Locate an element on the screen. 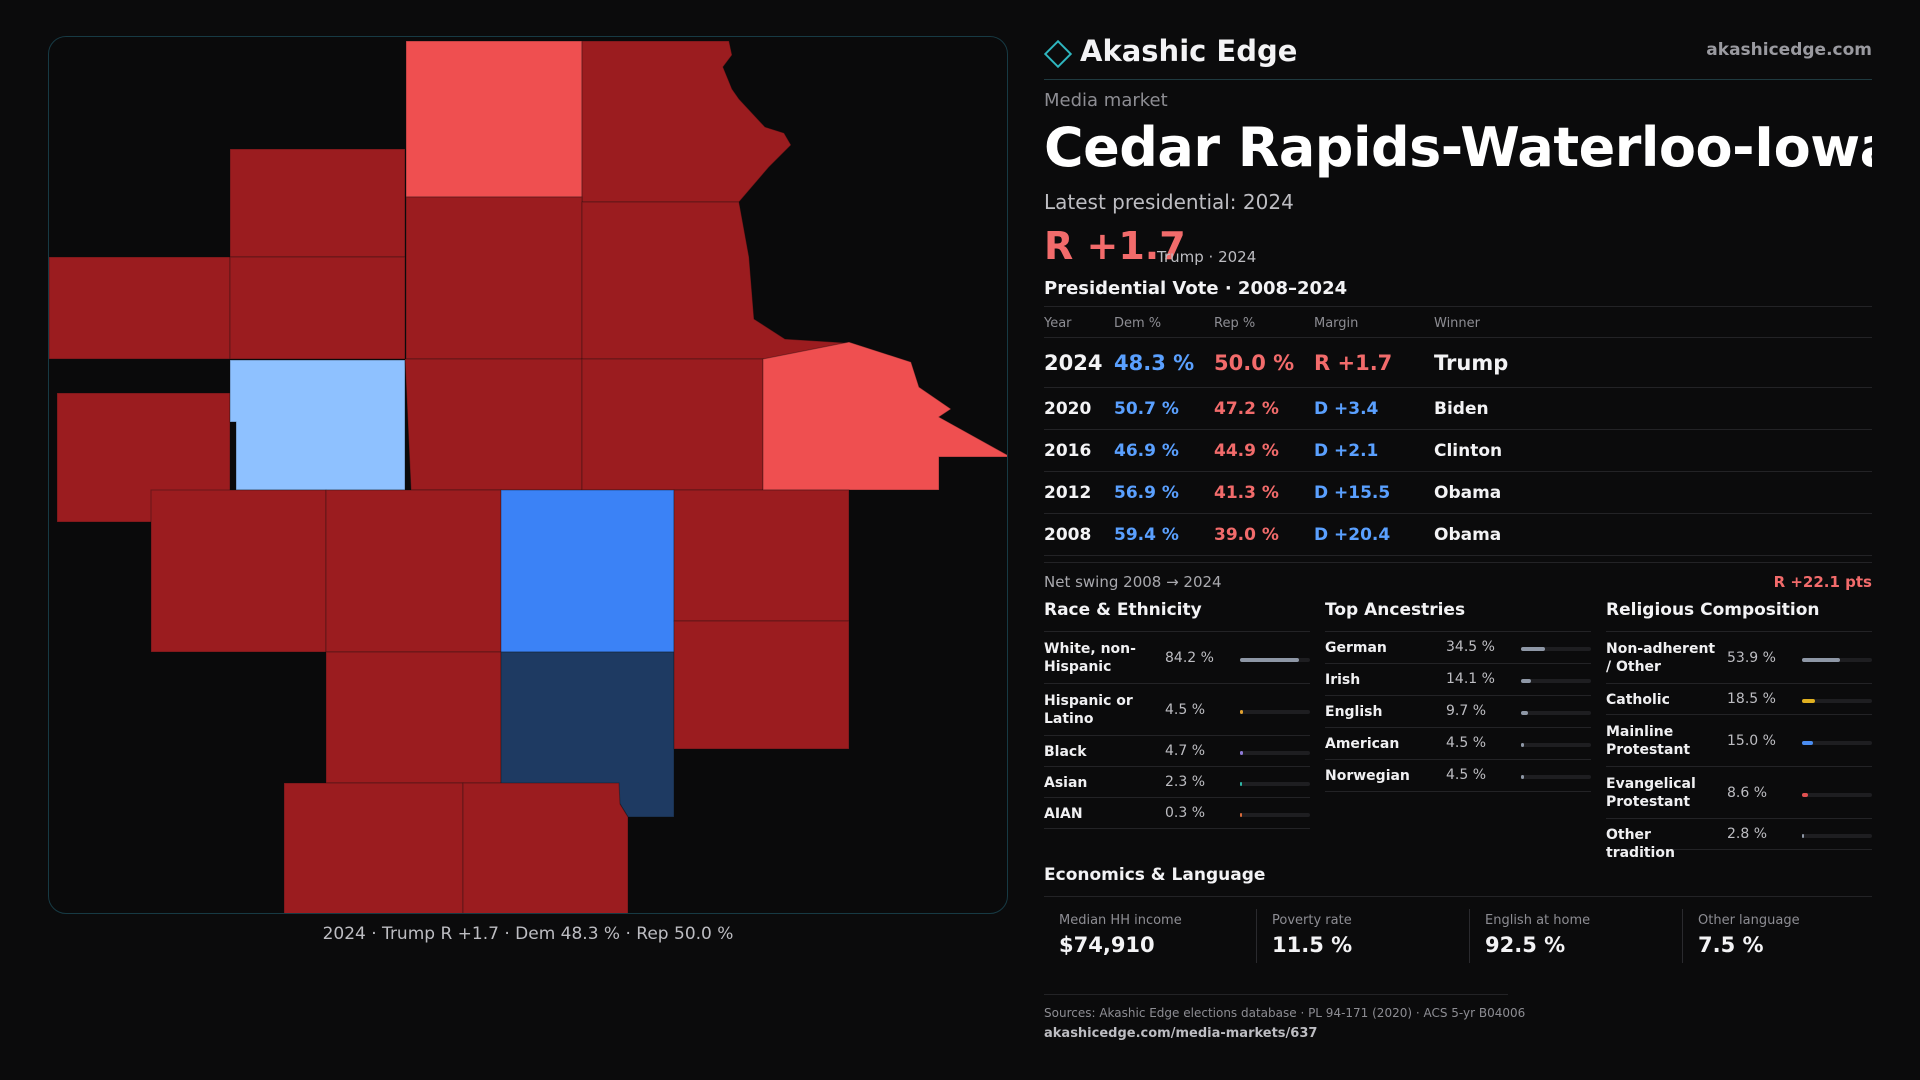 This screenshot has height=1080, width=1920. list-item: German 34.5 % is located at coordinates (1458, 648).